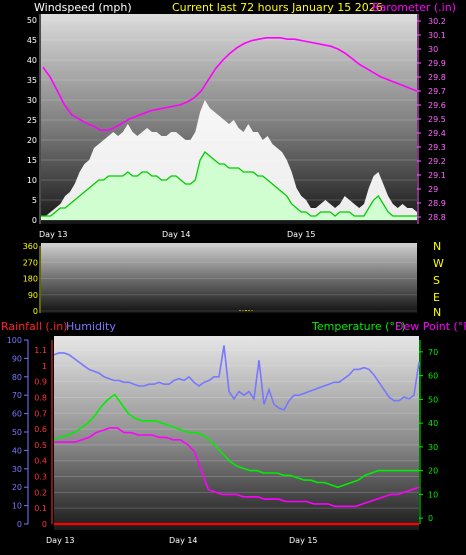  I want to click on rain-tick-label: 1, so click(44, 366).